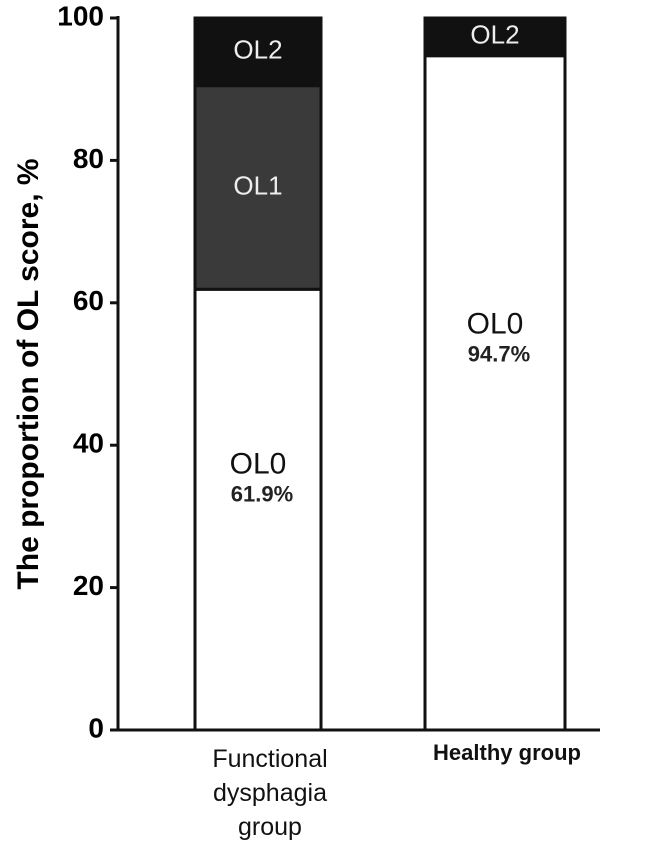  Describe the element at coordinates (80, 15) in the screenshot. I see `y-tick-label: 100` at that location.